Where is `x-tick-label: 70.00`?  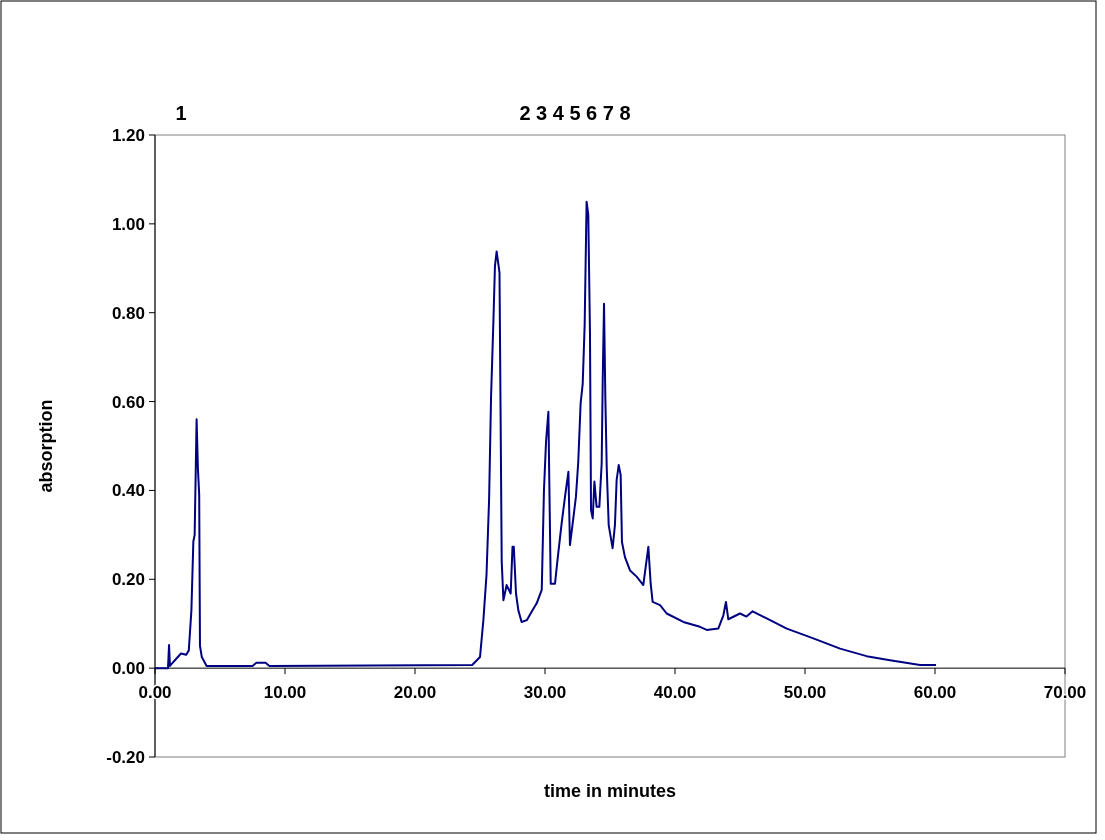 x-tick-label: 70.00 is located at coordinates (1065, 693).